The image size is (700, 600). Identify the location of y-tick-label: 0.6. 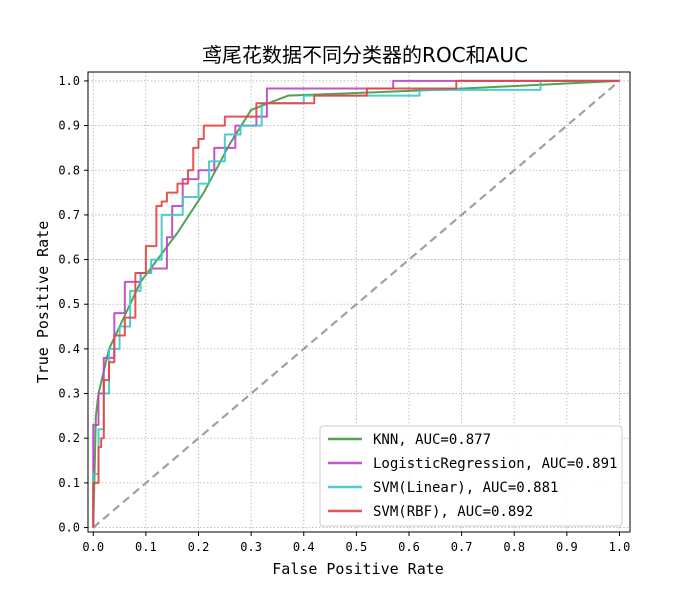
(69, 260).